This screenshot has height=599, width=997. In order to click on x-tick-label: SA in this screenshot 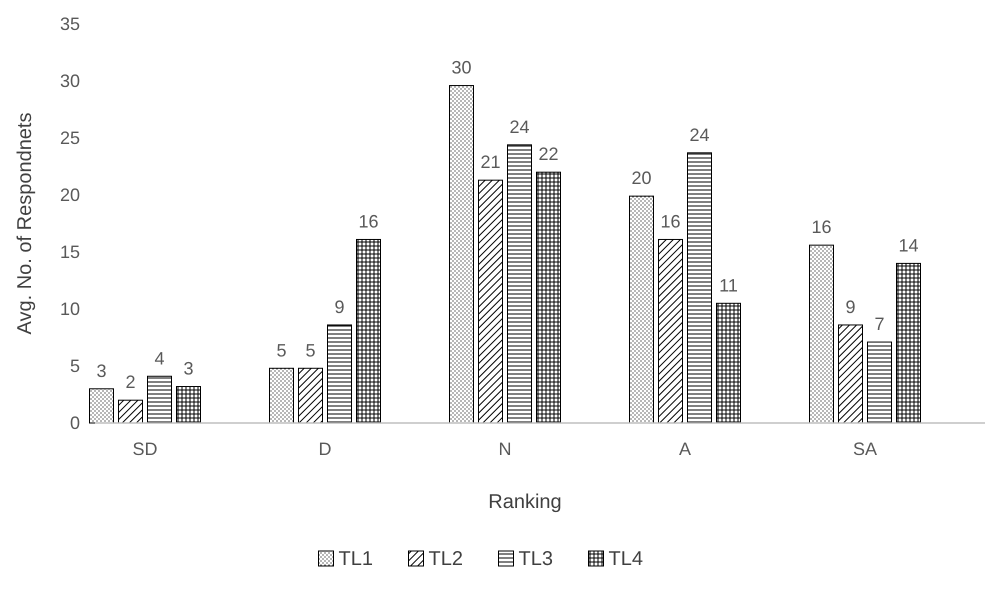, I will do `click(865, 449)`.